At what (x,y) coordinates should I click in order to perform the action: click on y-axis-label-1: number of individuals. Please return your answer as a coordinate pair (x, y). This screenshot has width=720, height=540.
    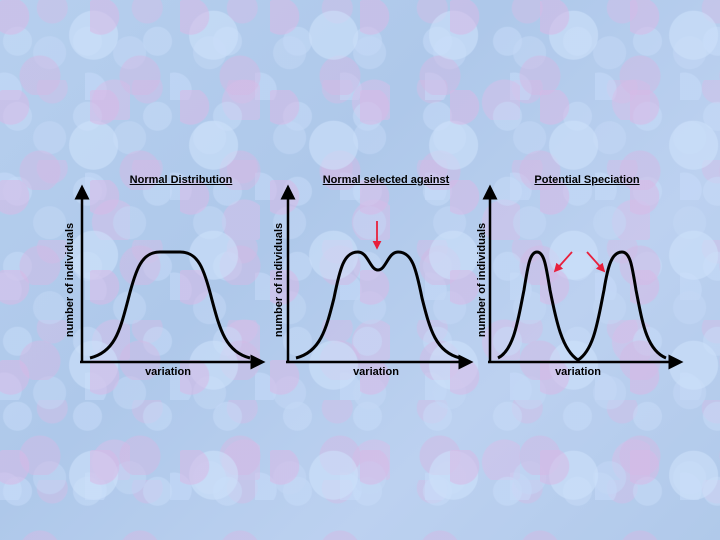
    Looking at the image, I should click on (70, 280).